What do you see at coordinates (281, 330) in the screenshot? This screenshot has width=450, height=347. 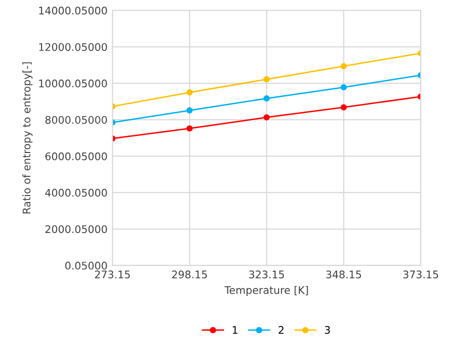 I see `legend-label: 2` at bounding box center [281, 330].